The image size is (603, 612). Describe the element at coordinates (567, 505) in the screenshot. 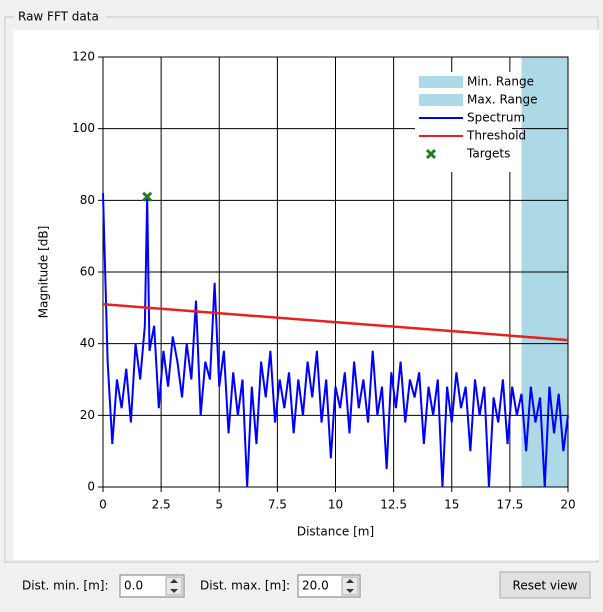

I see `x-tick-label: 20` at that location.